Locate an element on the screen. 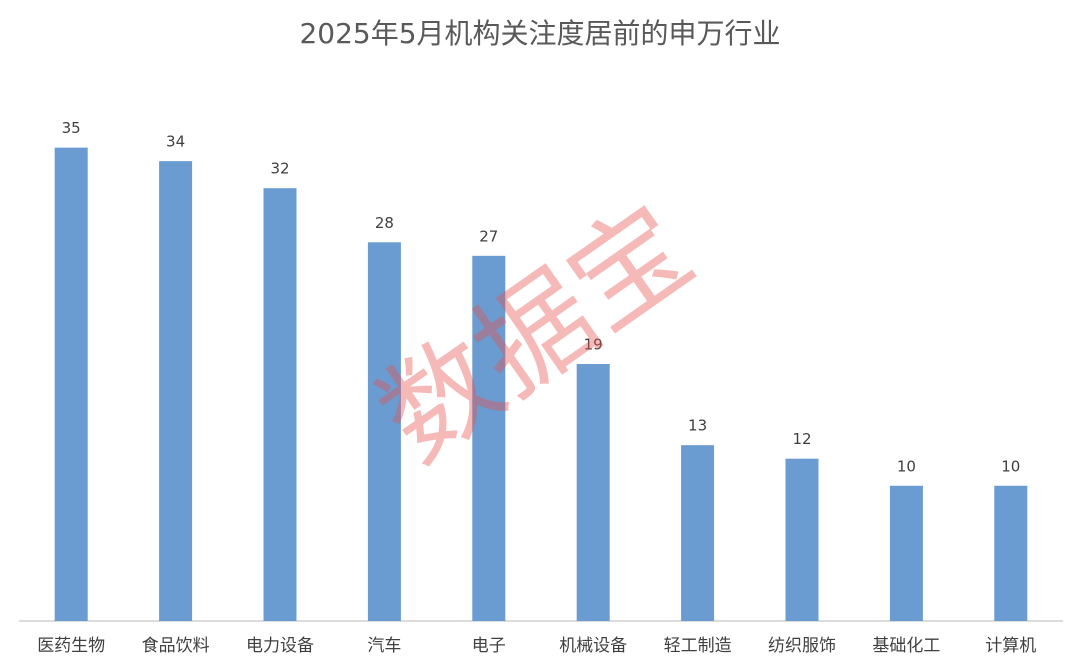 The image size is (1080, 667). x-tick-label: 机械设备 is located at coordinates (593, 646).